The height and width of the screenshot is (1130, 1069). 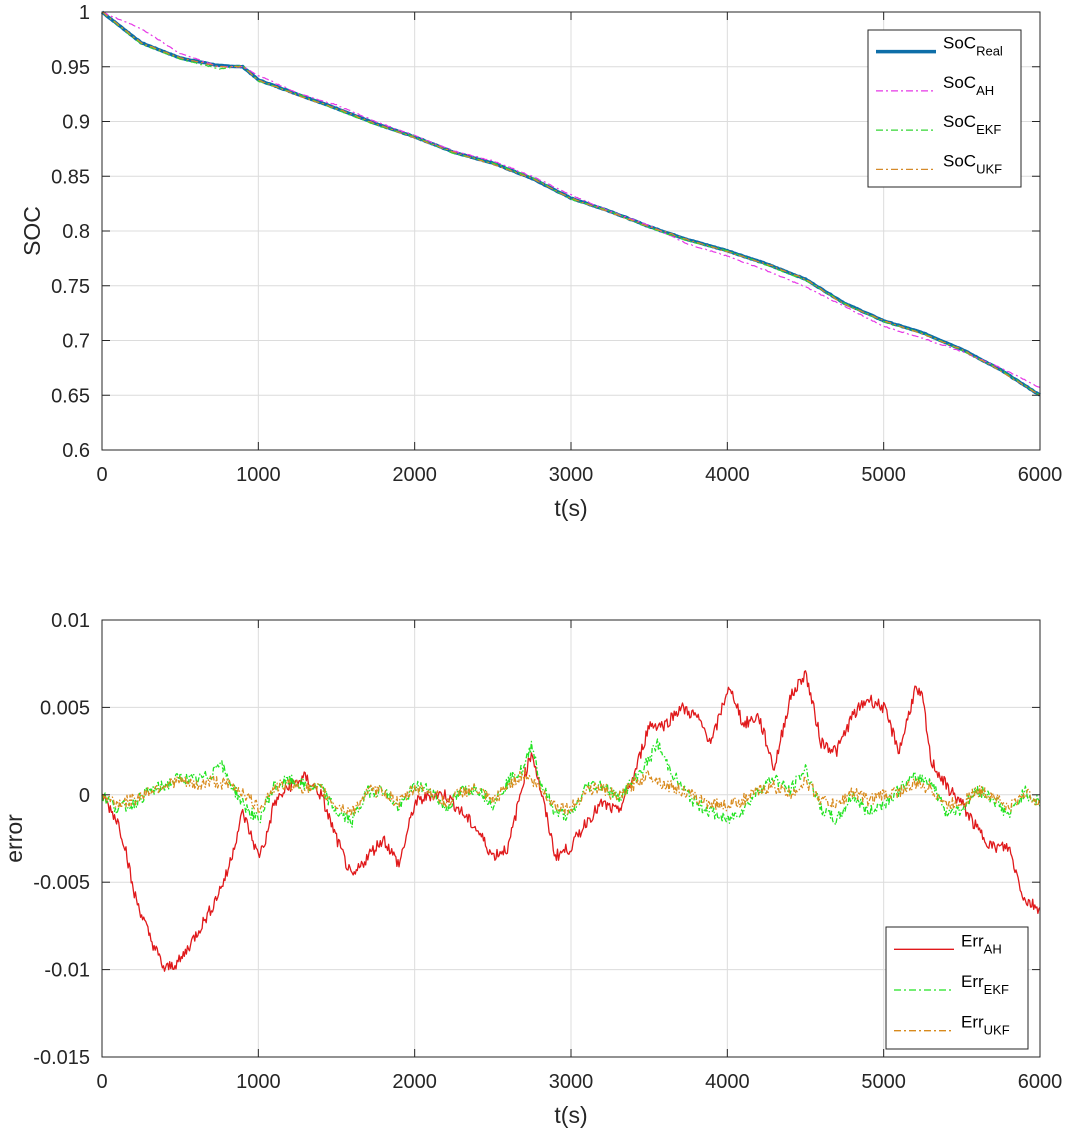 What do you see at coordinates (70, 621) in the screenshot?
I see `y-tick-label: 0.01` at bounding box center [70, 621].